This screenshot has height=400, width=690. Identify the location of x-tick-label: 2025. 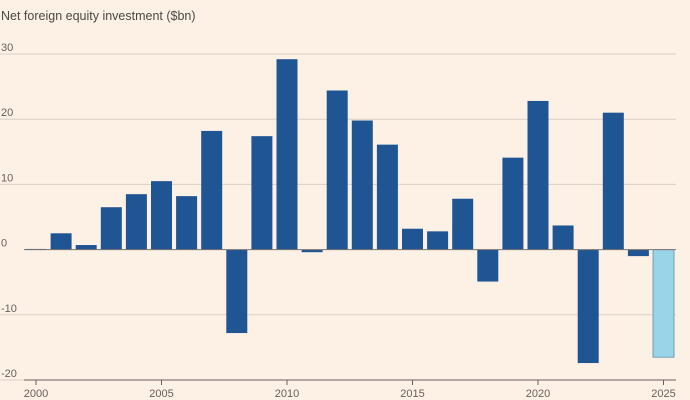
(663, 394).